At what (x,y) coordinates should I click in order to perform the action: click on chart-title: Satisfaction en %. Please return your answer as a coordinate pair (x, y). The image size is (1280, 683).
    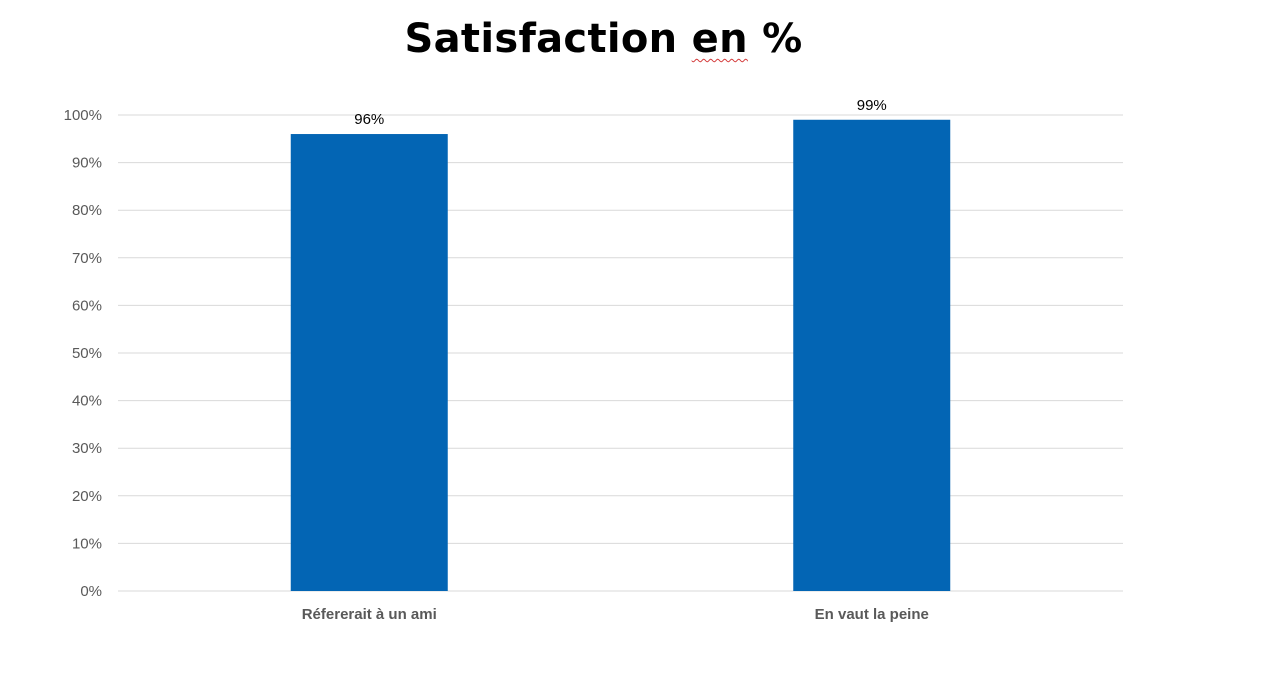
    Looking at the image, I should click on (603, 39).